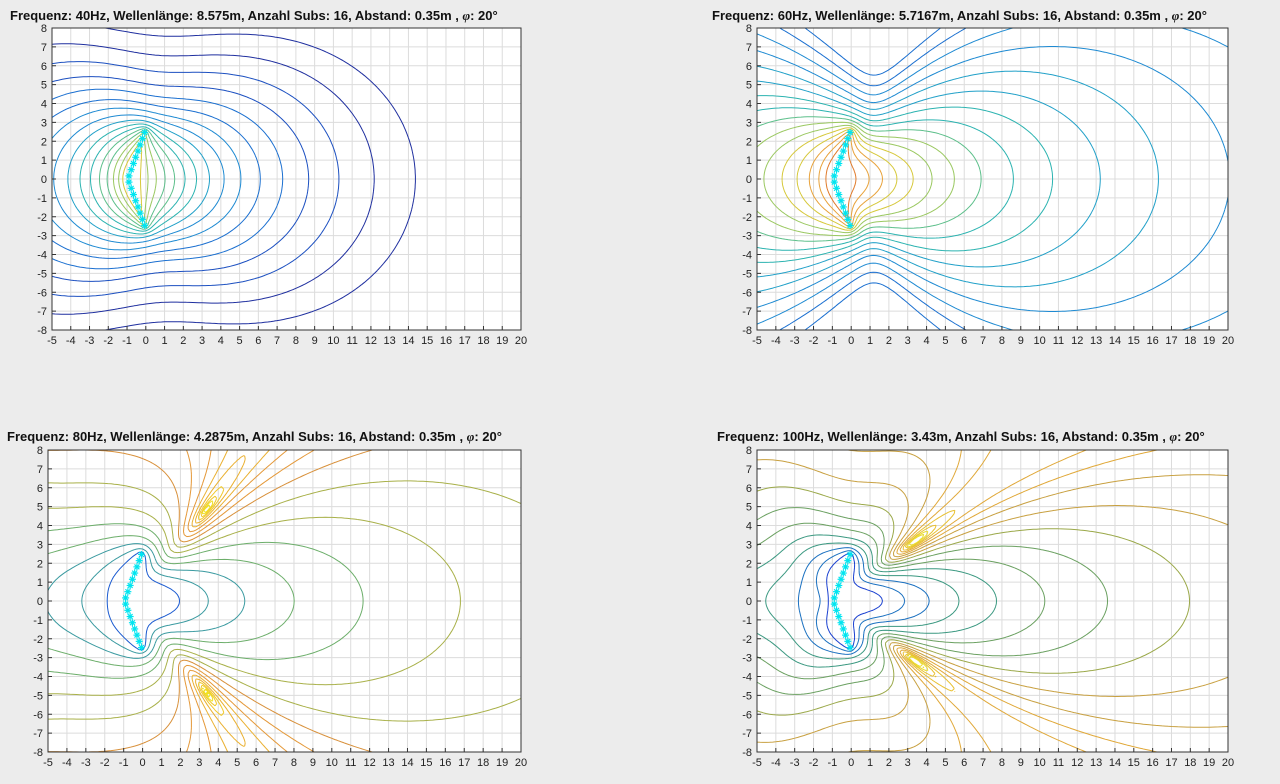 The height and width of the screenshot is (784, 1280). What do you see at coordinates (390, 341) in the screenshot?
I see `x-tick-label: 13` at bounding box center [390, 341].